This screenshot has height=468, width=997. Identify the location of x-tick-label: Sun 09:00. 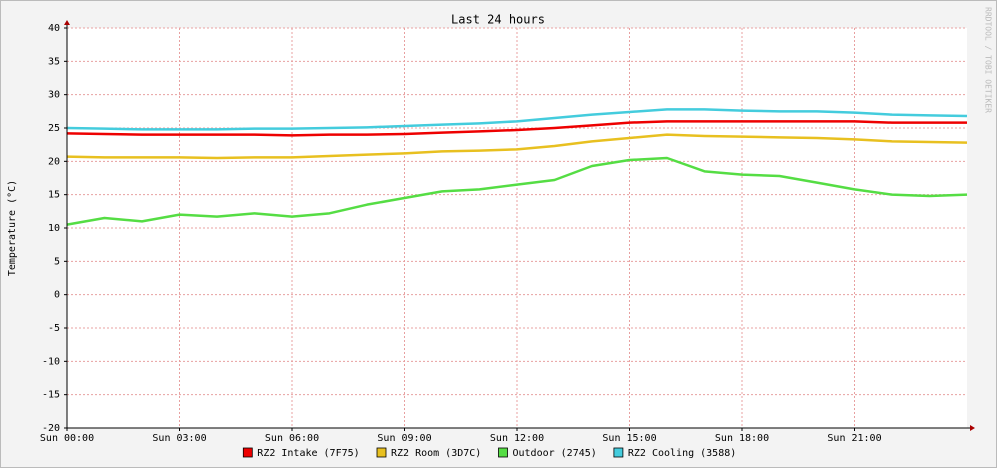
(404, 438).